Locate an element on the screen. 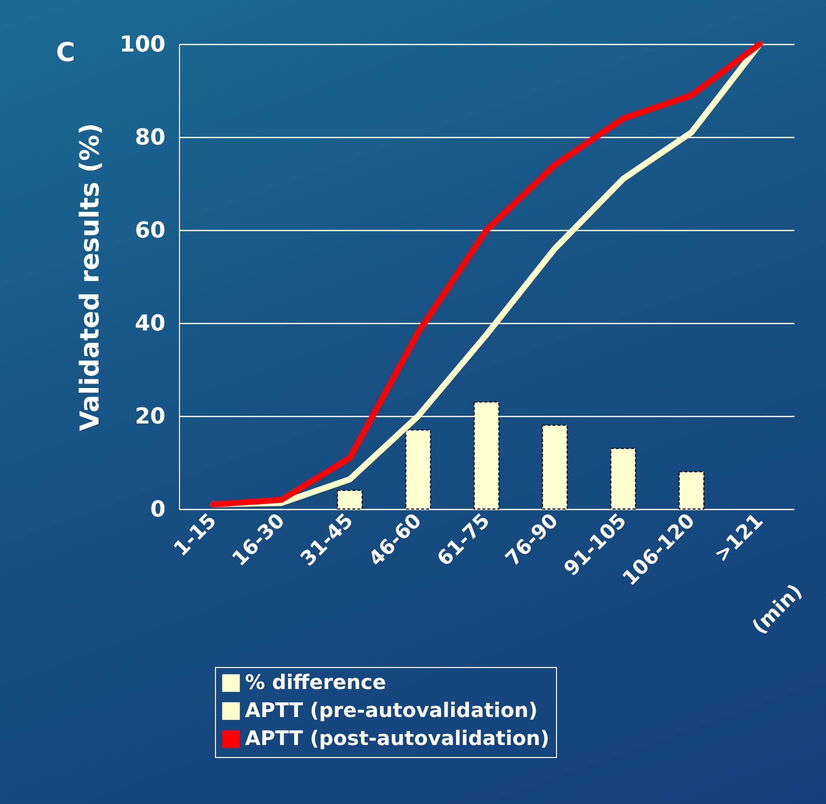 Image resolution: width=826 pixels, height=804 pixels. y-tick-label: 80 is located at coordinates (150, 138).